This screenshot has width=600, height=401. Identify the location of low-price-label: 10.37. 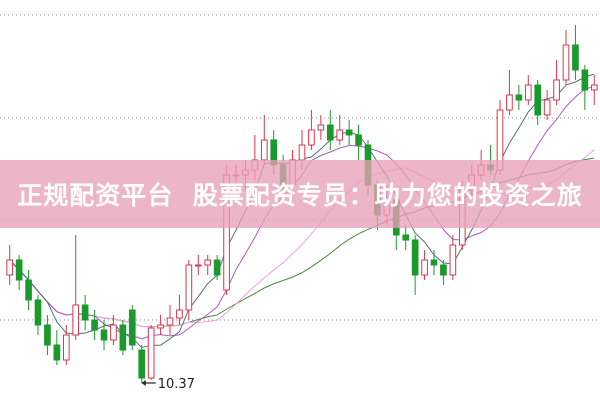
(176, 384).